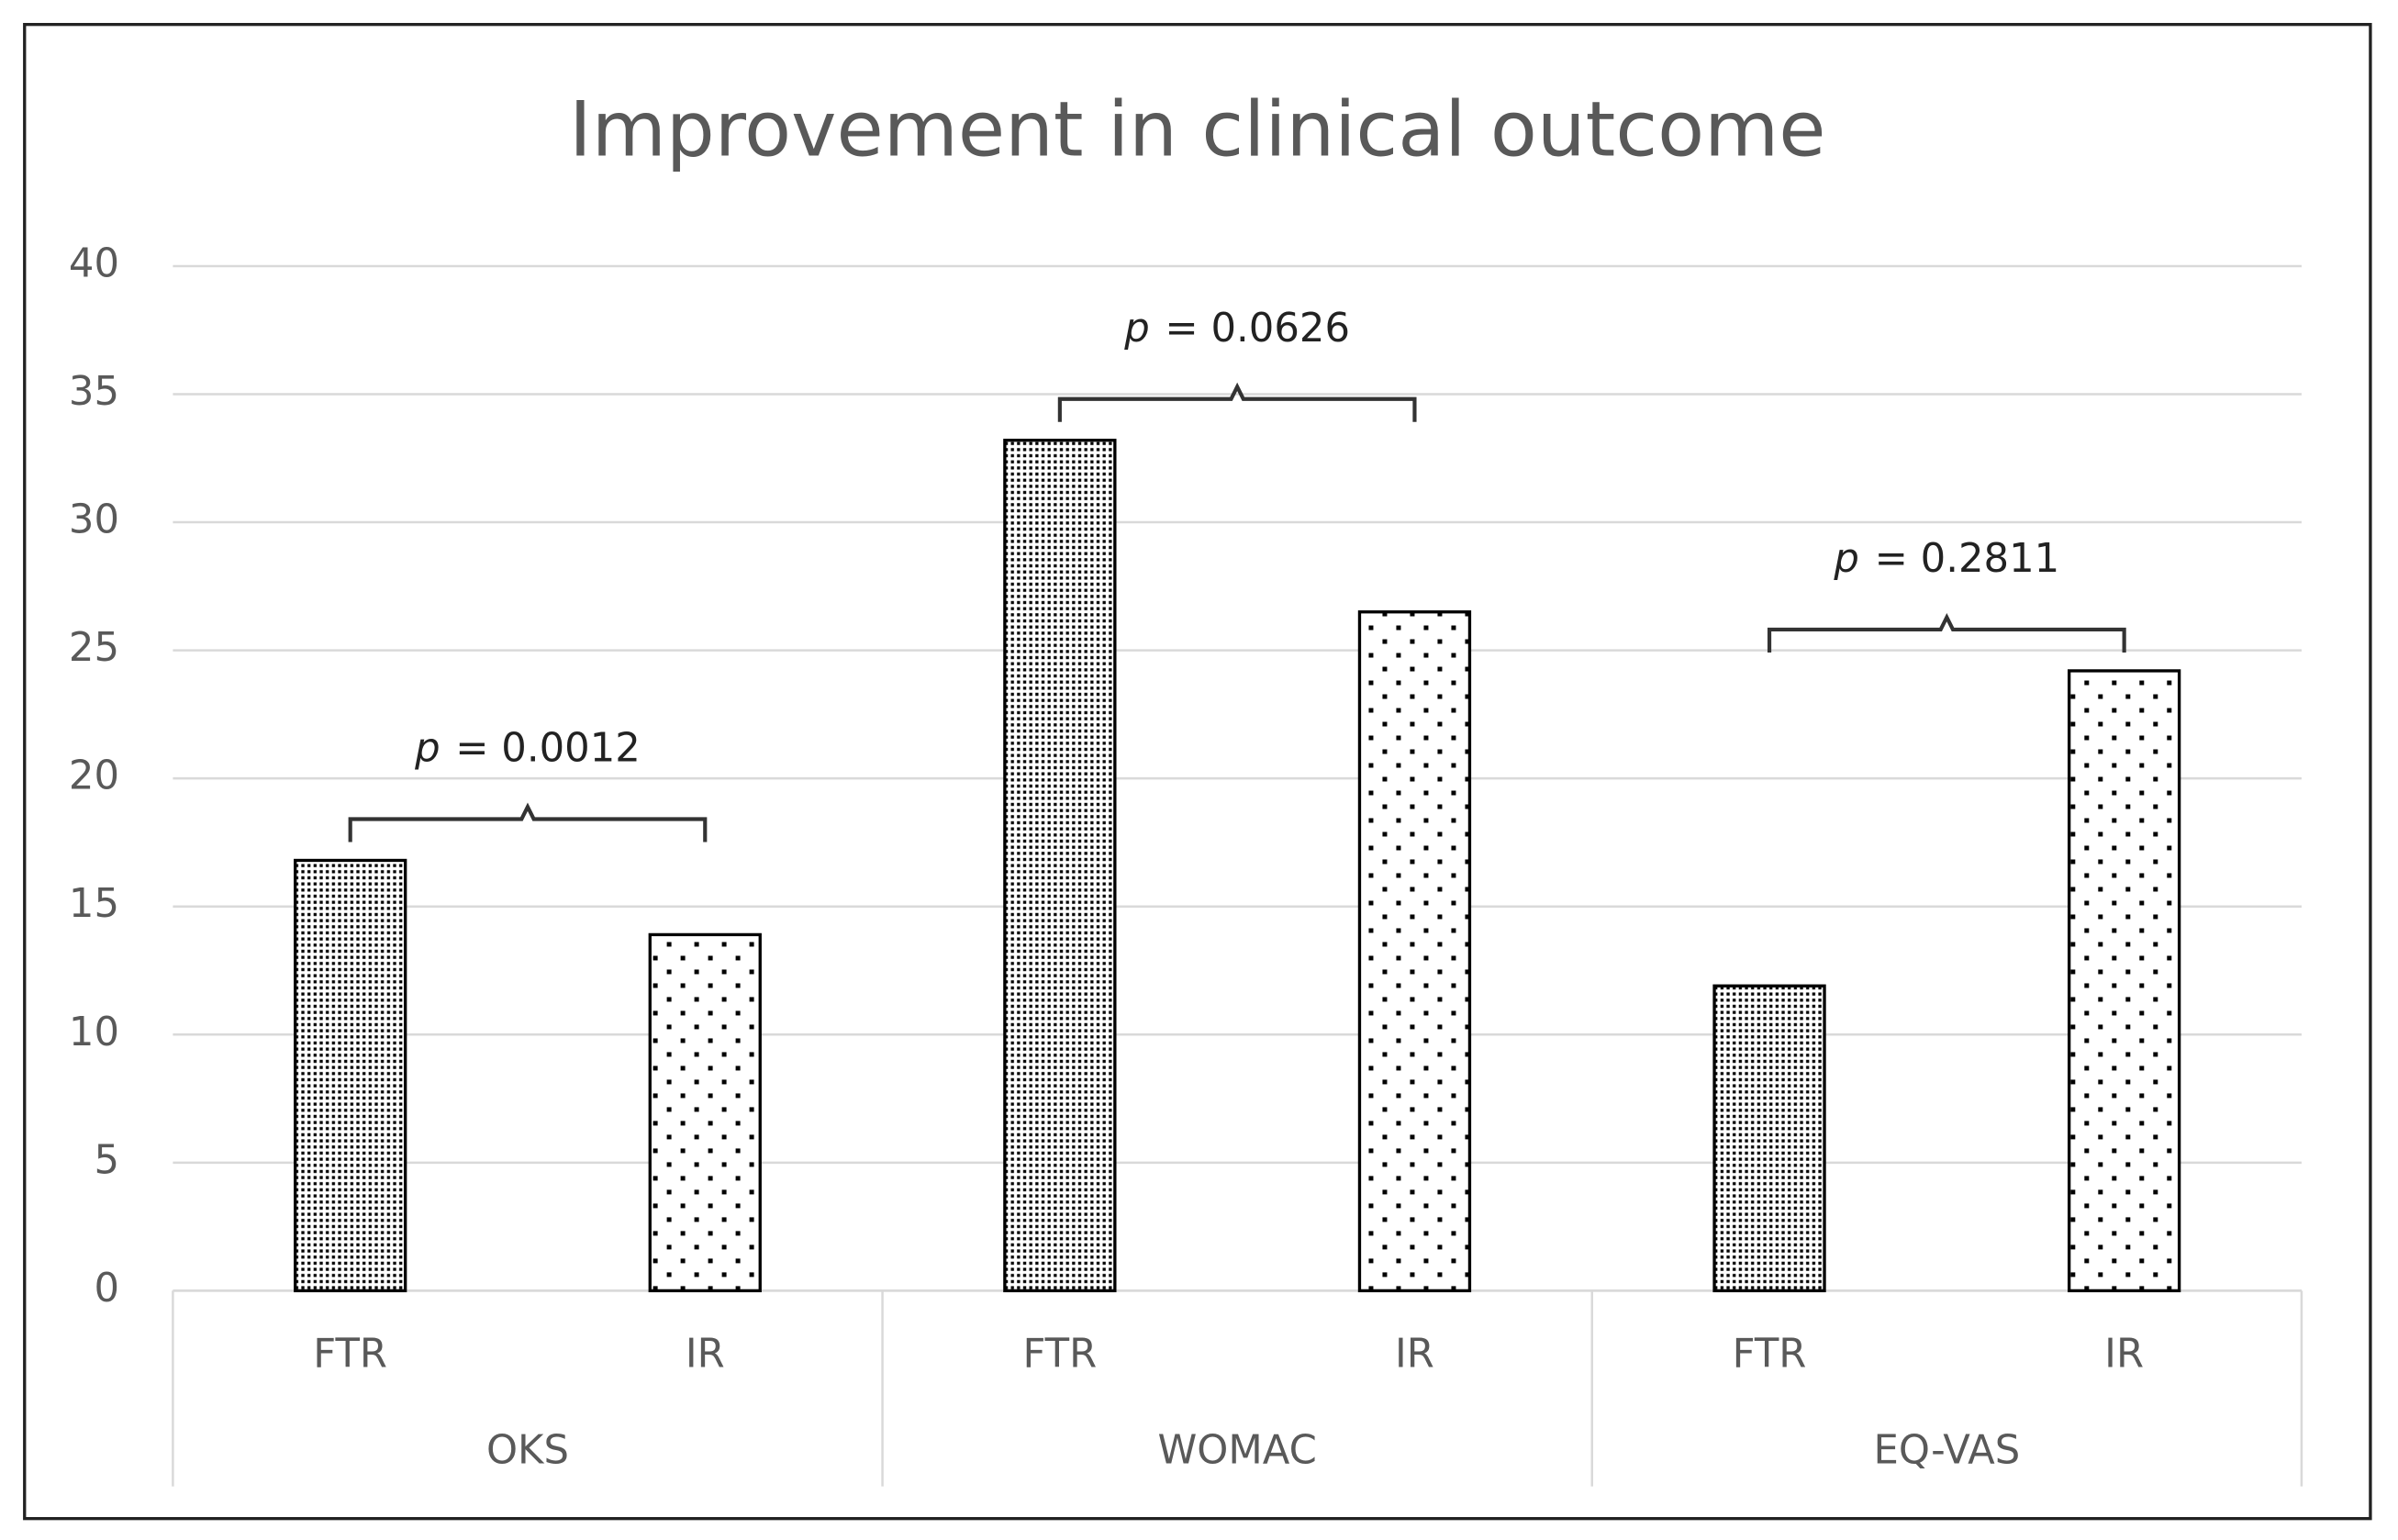 The image size is (2398, 1540). What do you see at coordinates (548, 748) in the screenshot?
I see `p-value: = 0.0012` at bounding box center [548, 748].